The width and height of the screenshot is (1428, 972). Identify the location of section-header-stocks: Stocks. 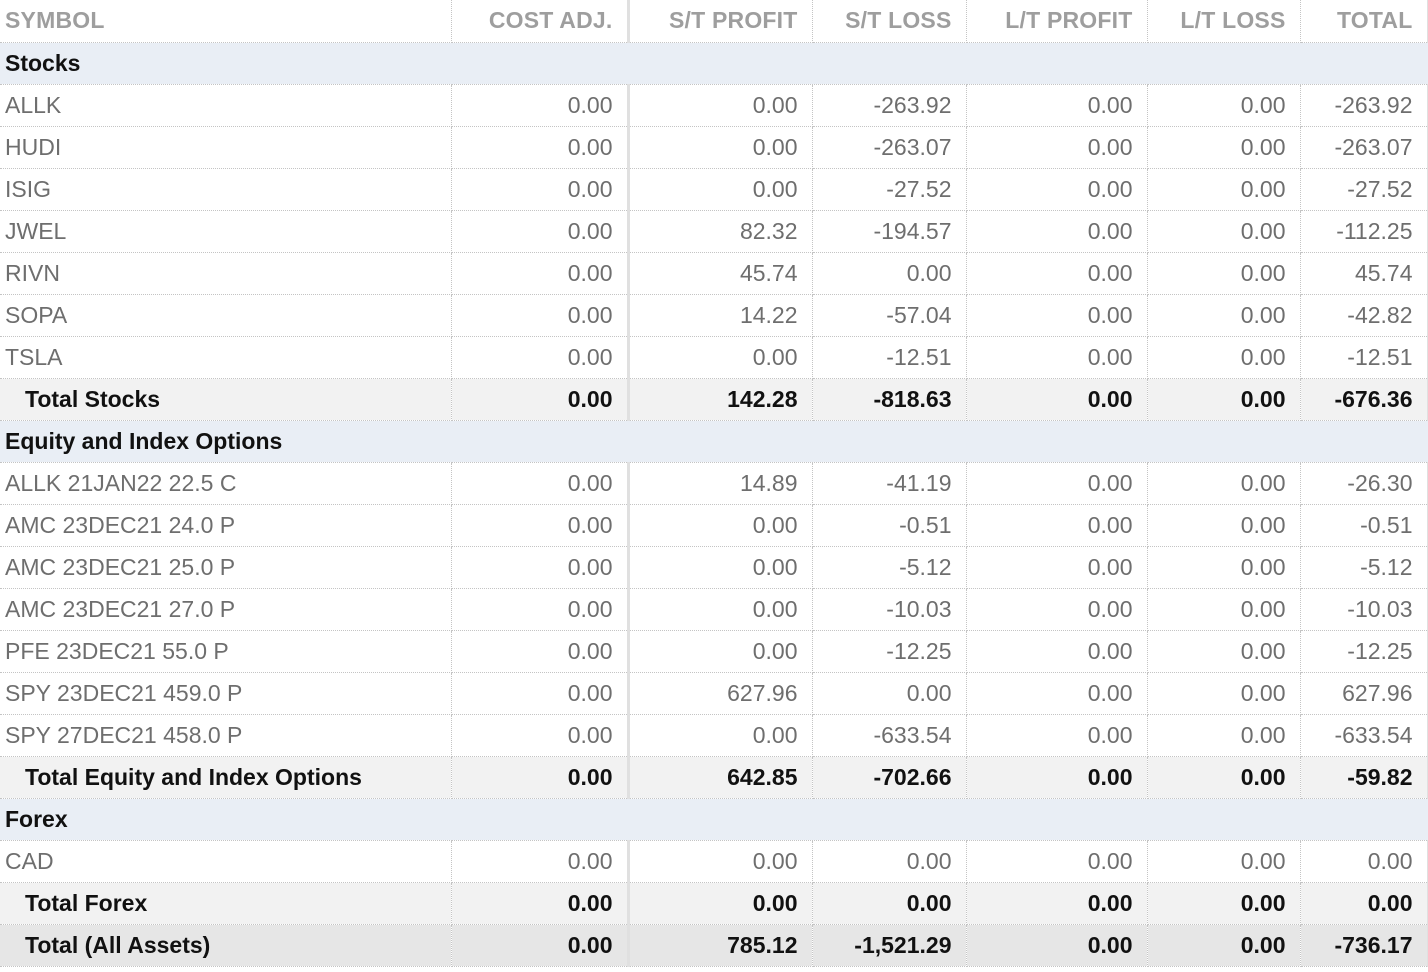
(714, 63).